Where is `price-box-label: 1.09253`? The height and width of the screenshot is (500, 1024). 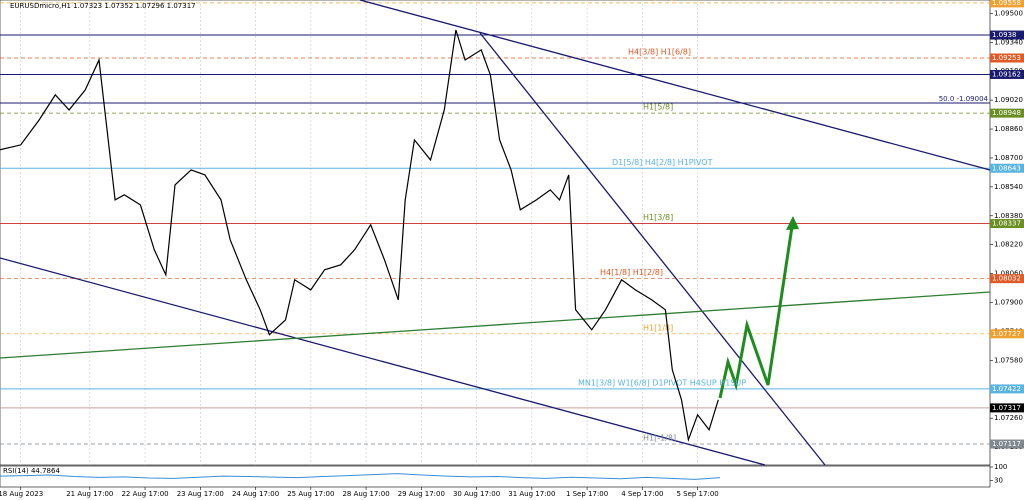
price-box-label: 1.09253 is located at coordinates (1006, 58).